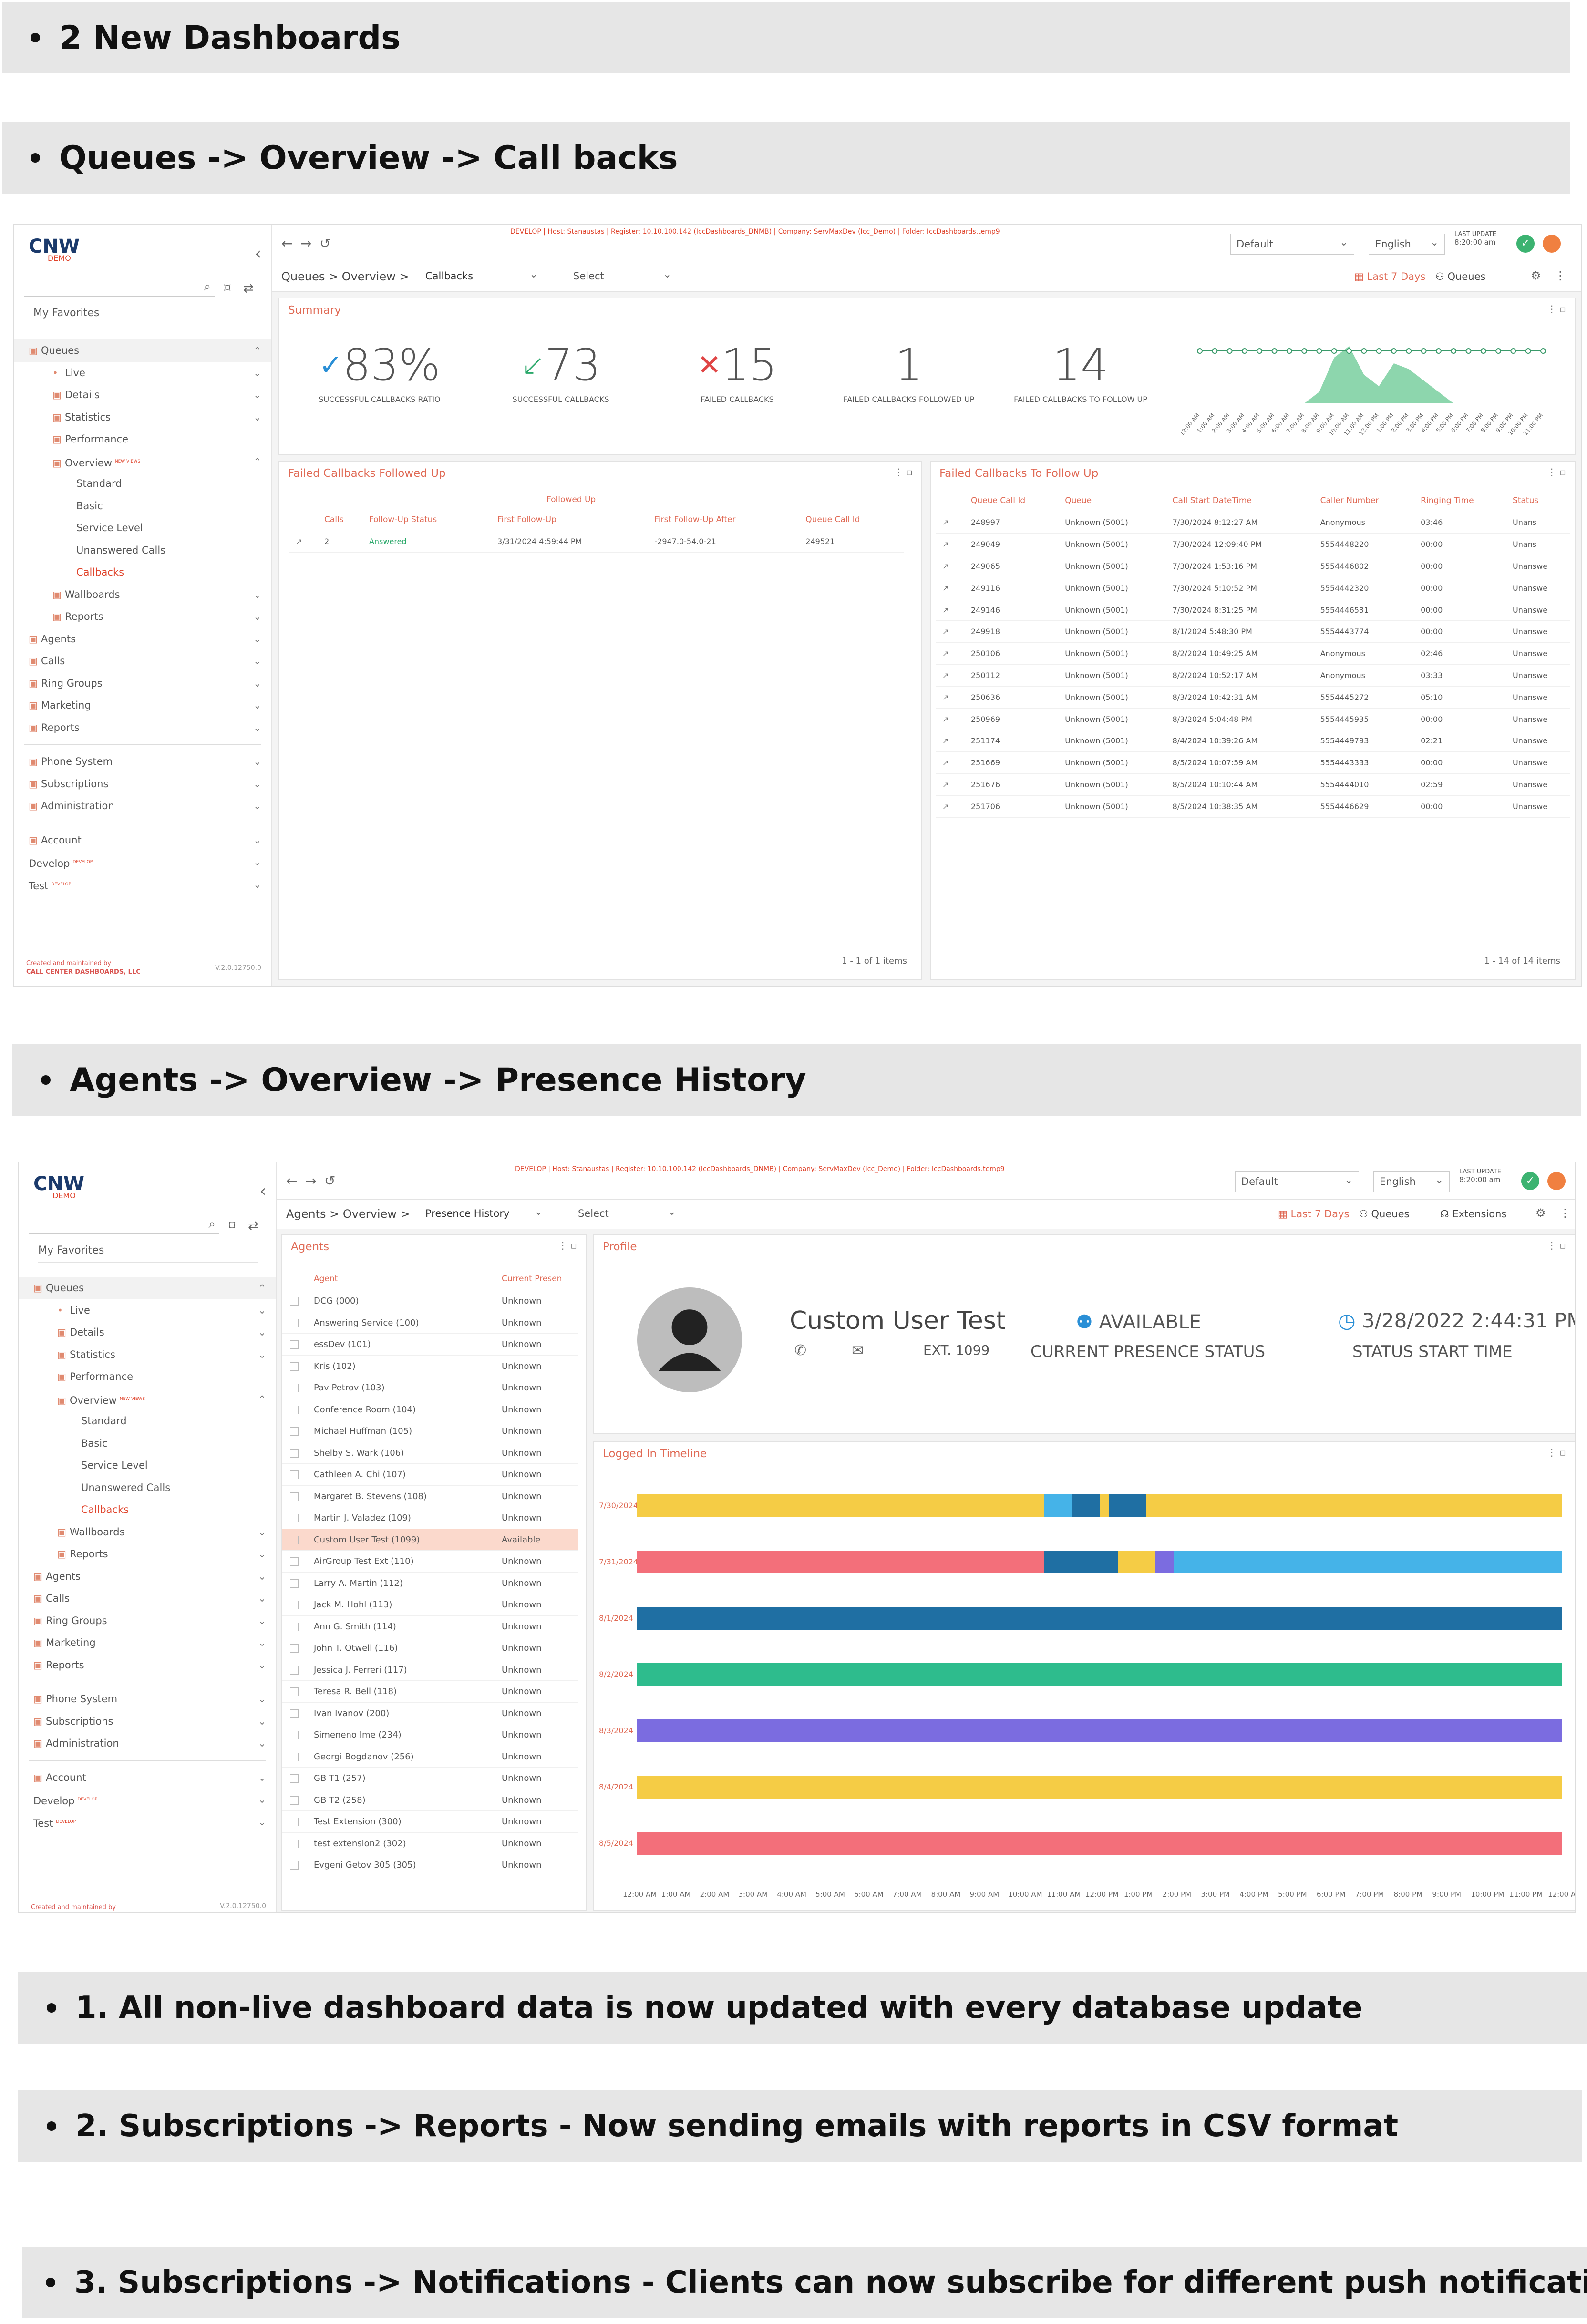  What do you see at coordinates (1112, 501) in the screenshot?
I see `column-header: Queue` at bounding box center [1112, 501].